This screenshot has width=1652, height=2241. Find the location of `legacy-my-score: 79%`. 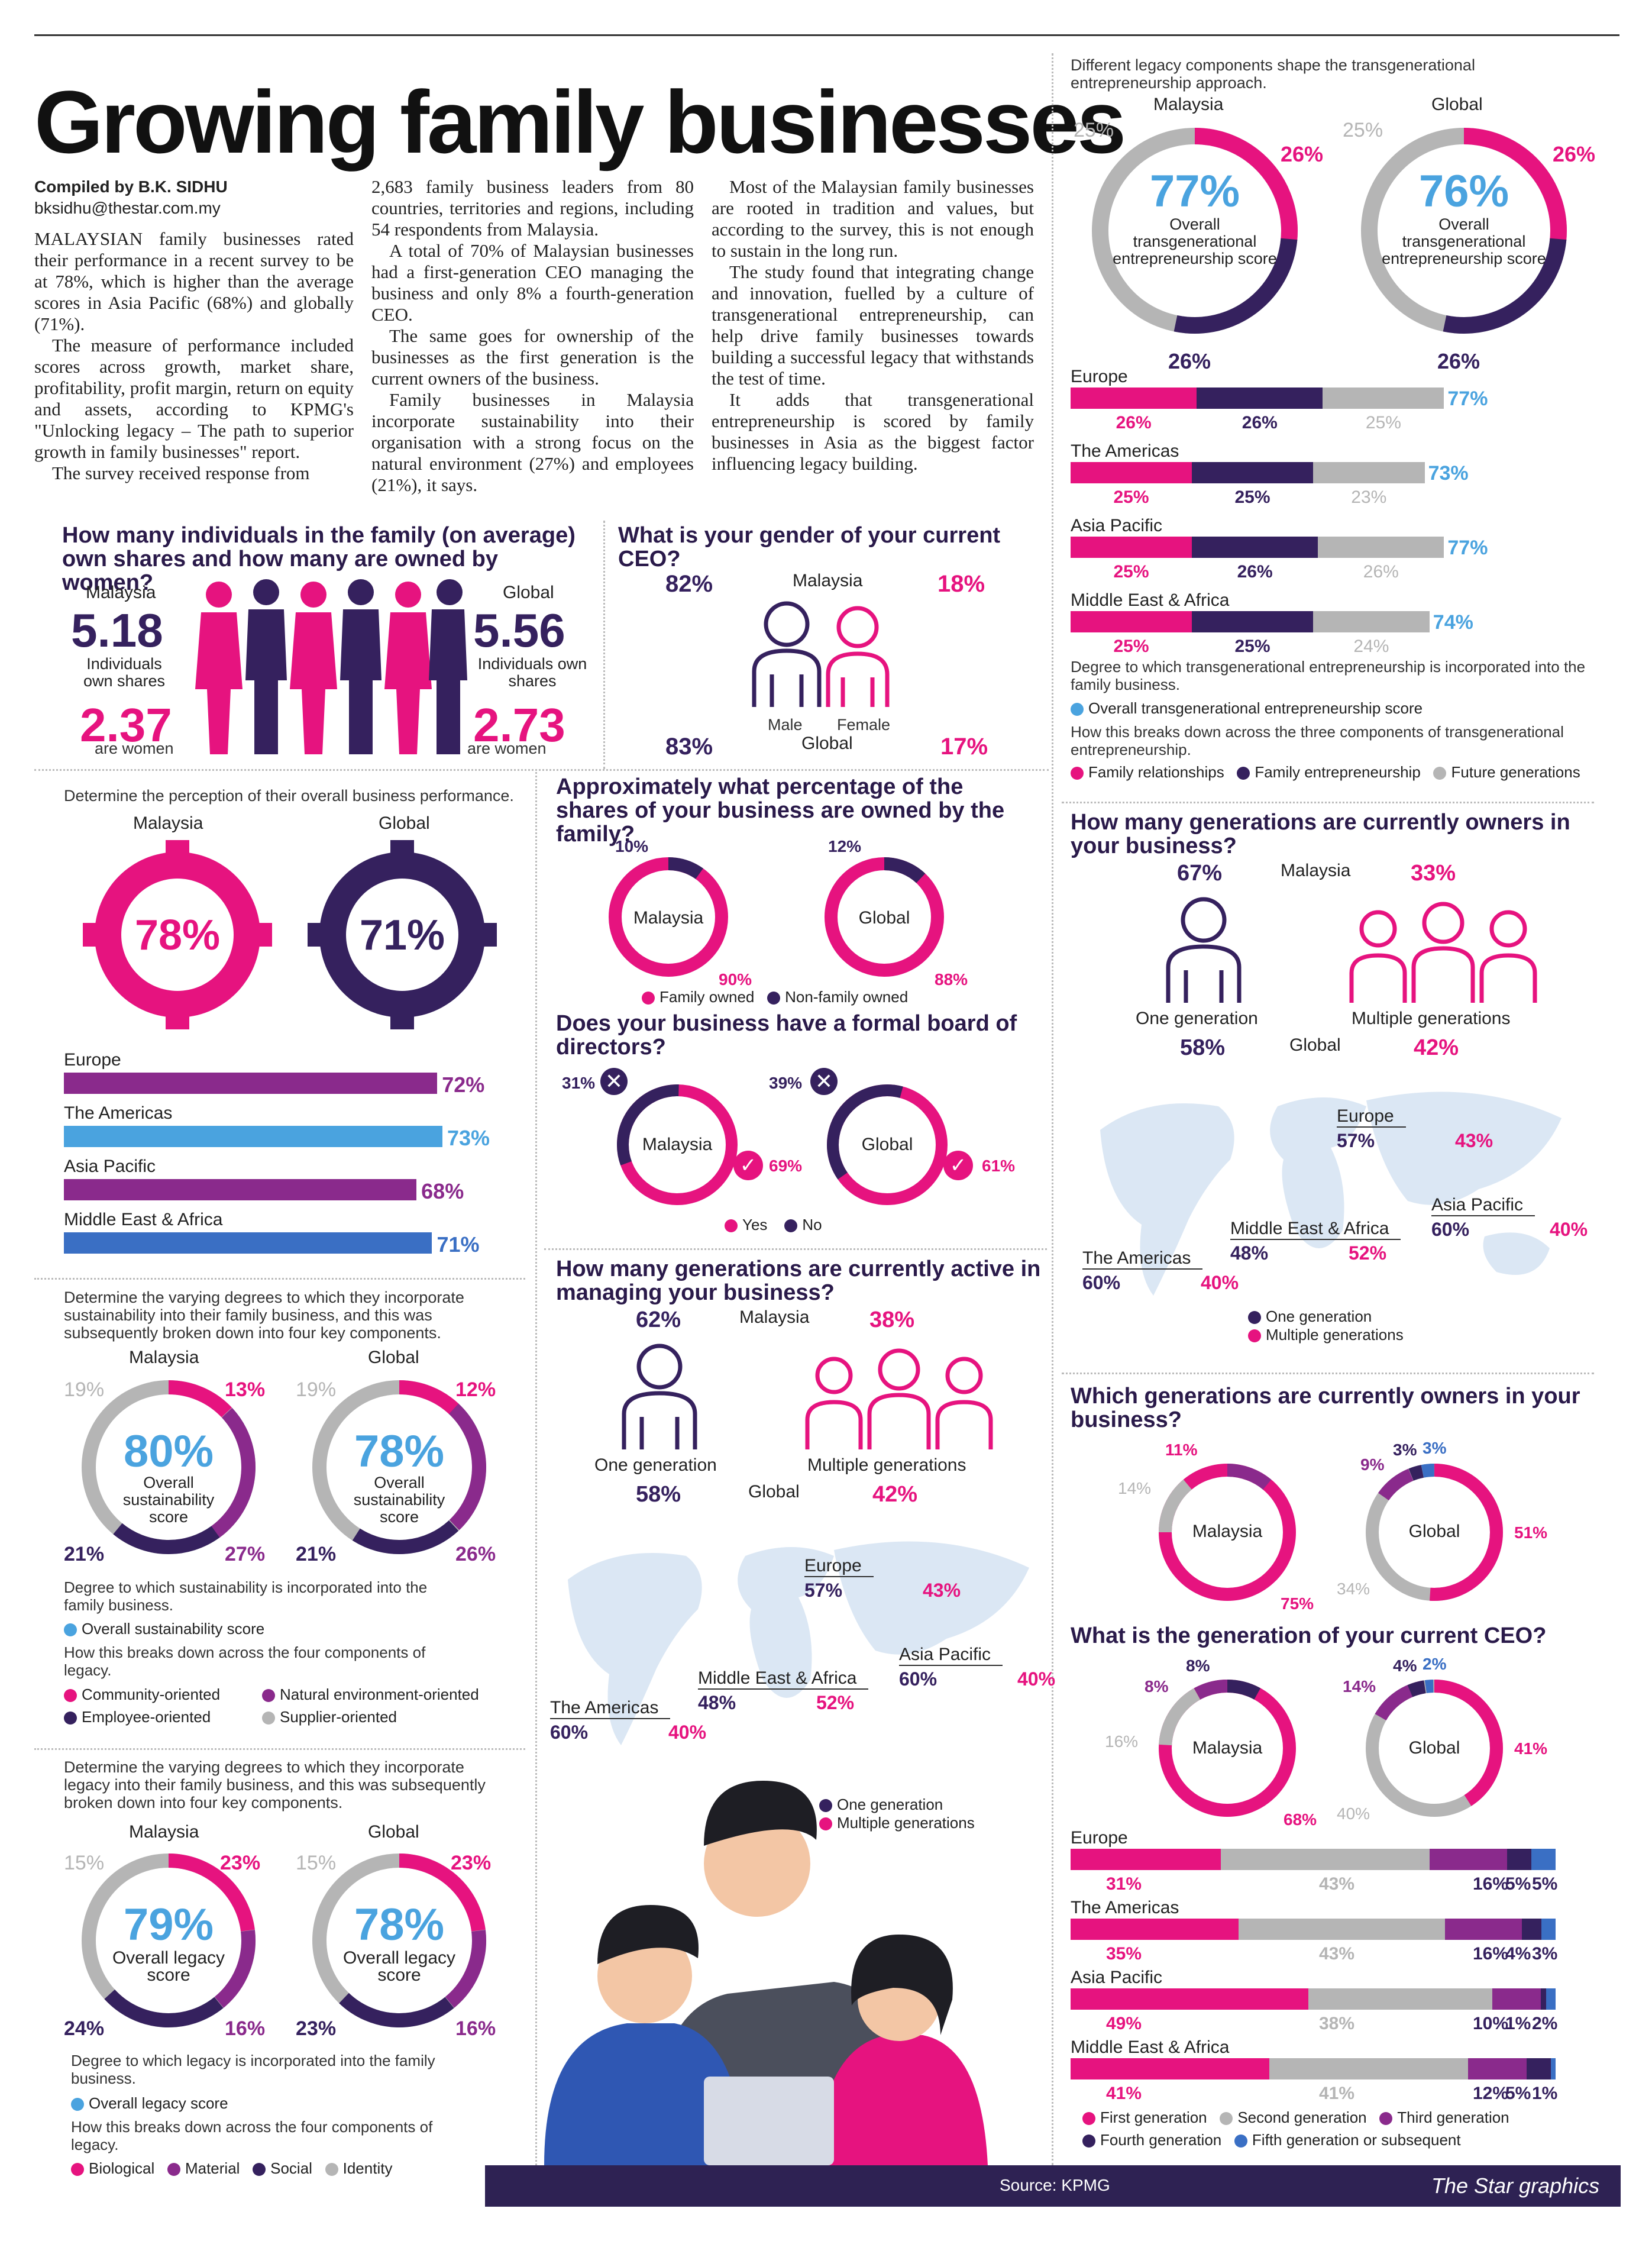

legacy-my-score: 79% is located at coordinates (168, 1925).